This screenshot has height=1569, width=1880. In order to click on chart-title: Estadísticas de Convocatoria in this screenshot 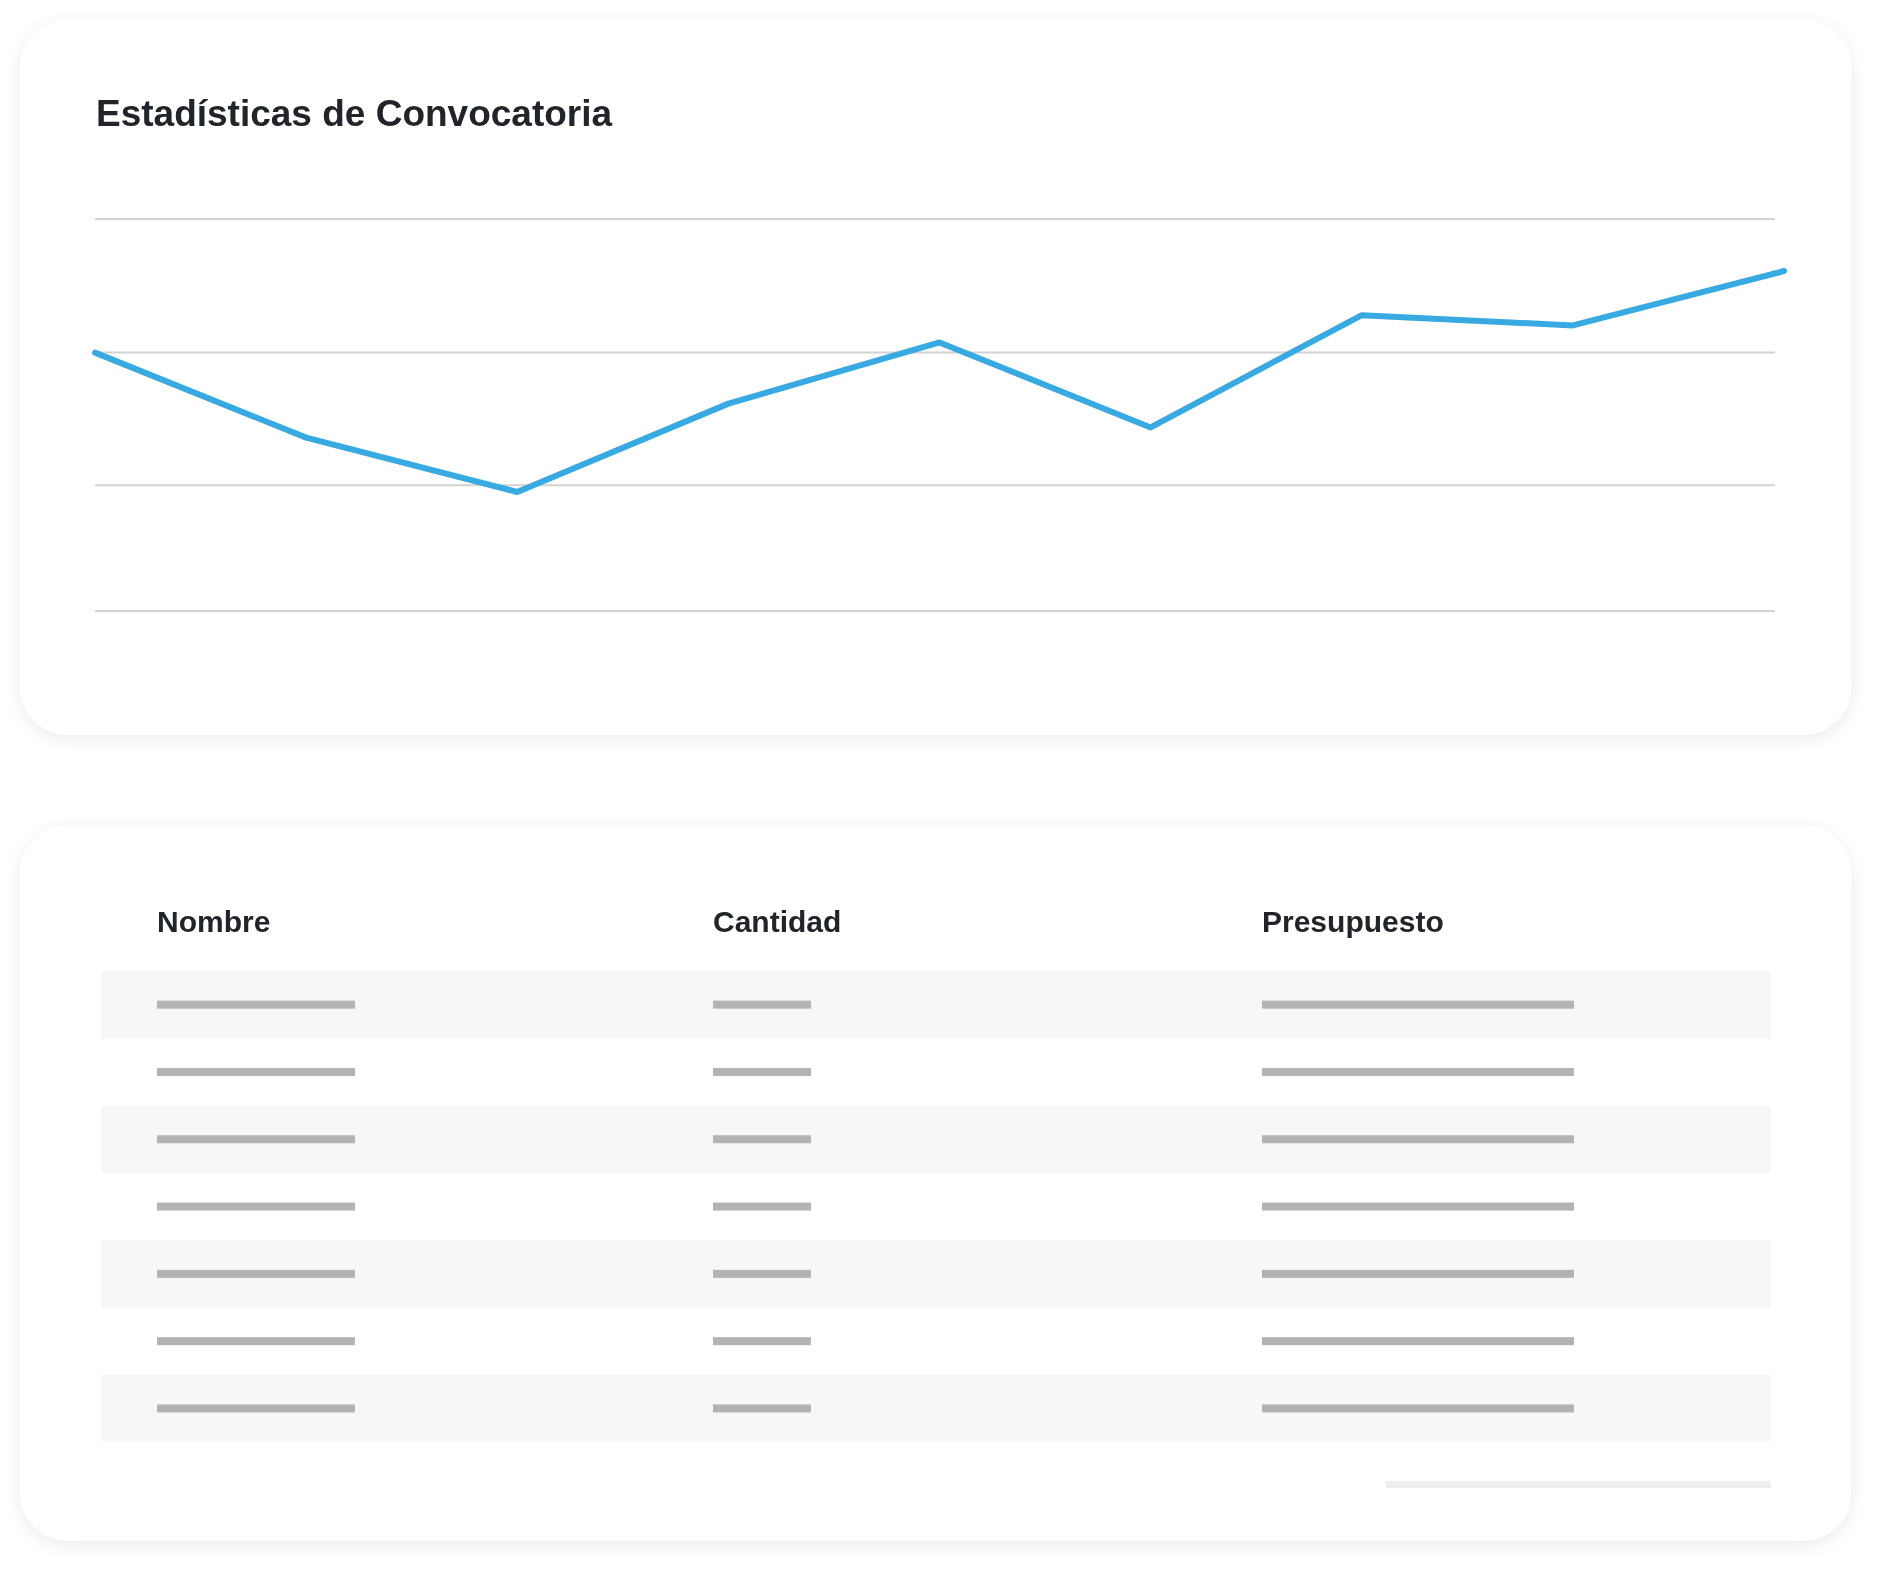, I will do `click(354, 113)`.